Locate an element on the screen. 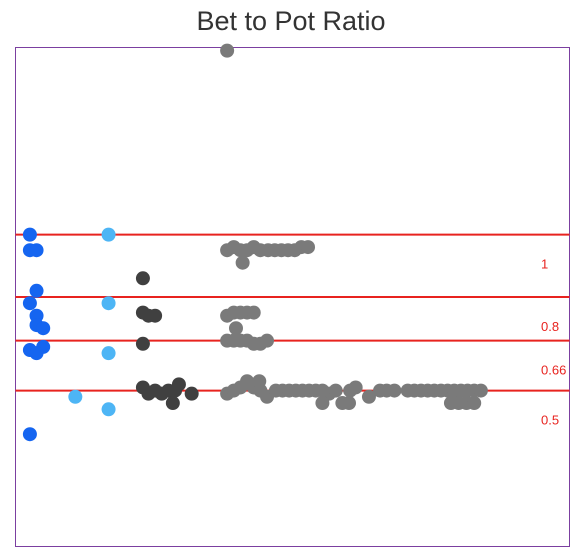 The width and height of the screenshot is (582, 555). reference-label-2: 0.66 is located at coordinates (553, 370).